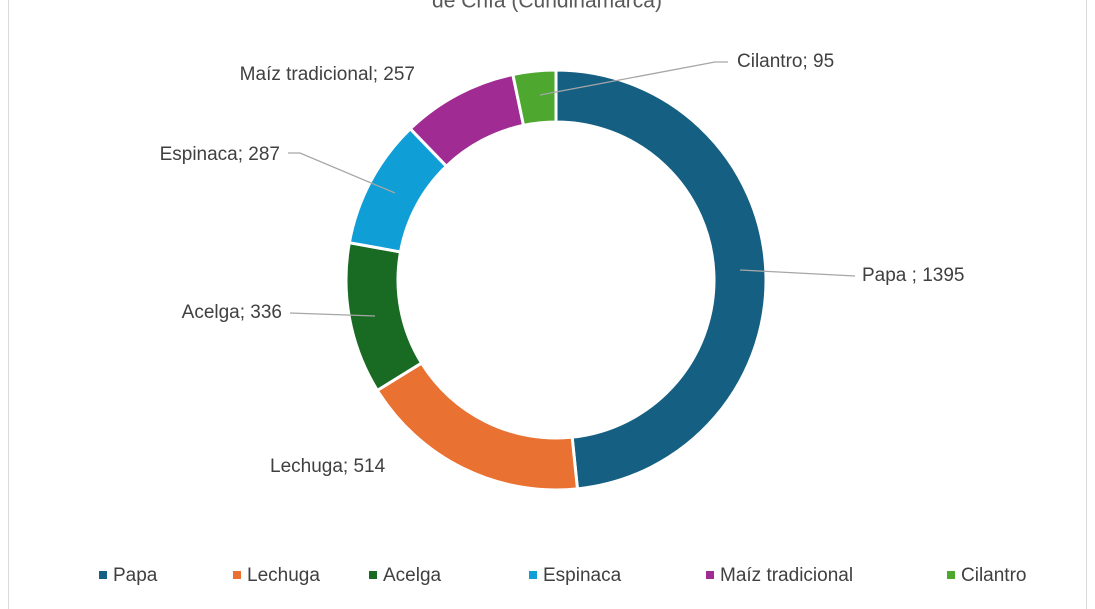  What do you see at coordinates (913, 275) in the screenshot?
I see `data-label: Papa ; 1395` at bounding box center [913, 275].